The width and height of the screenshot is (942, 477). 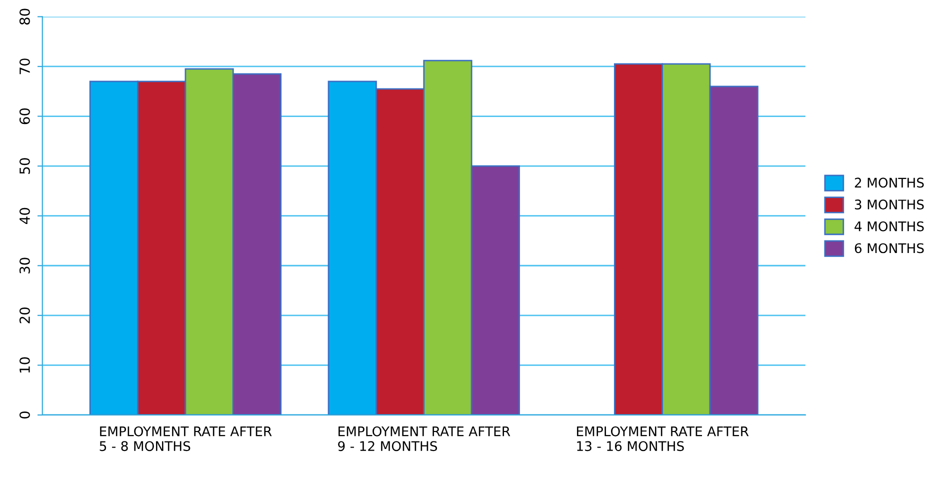 What do you see at coordinates (24, 365) in the screenshot?
I see `y-tick-label: 10` at bounding box center [24, 365].